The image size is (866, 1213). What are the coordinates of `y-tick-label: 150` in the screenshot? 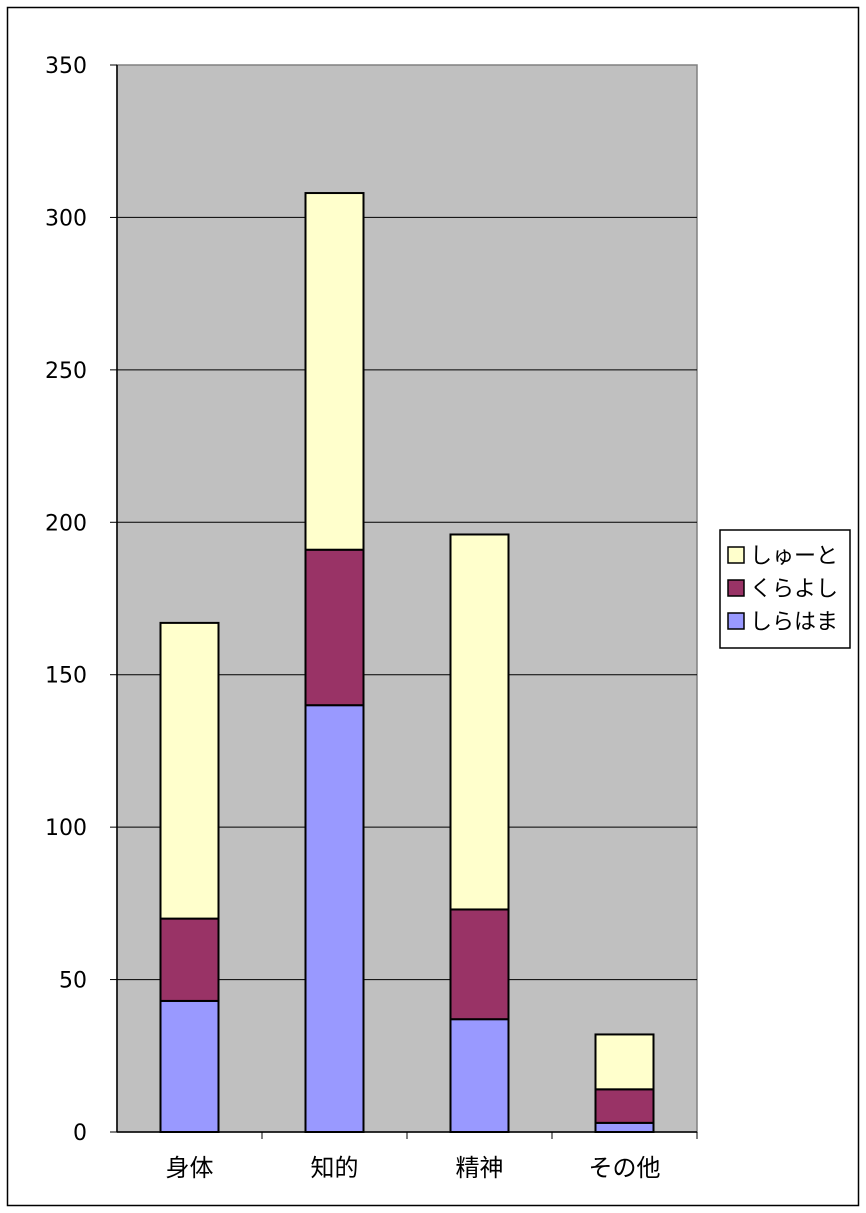 It's located at (66, 676).